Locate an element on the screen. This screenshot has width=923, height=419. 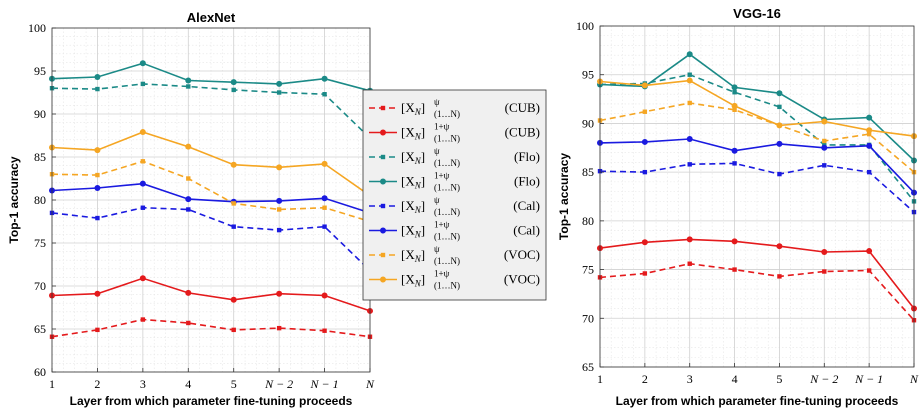
legend-entry: [XN] 1+ψ (1…N) (VOC) is located at coordinates (454, 280).